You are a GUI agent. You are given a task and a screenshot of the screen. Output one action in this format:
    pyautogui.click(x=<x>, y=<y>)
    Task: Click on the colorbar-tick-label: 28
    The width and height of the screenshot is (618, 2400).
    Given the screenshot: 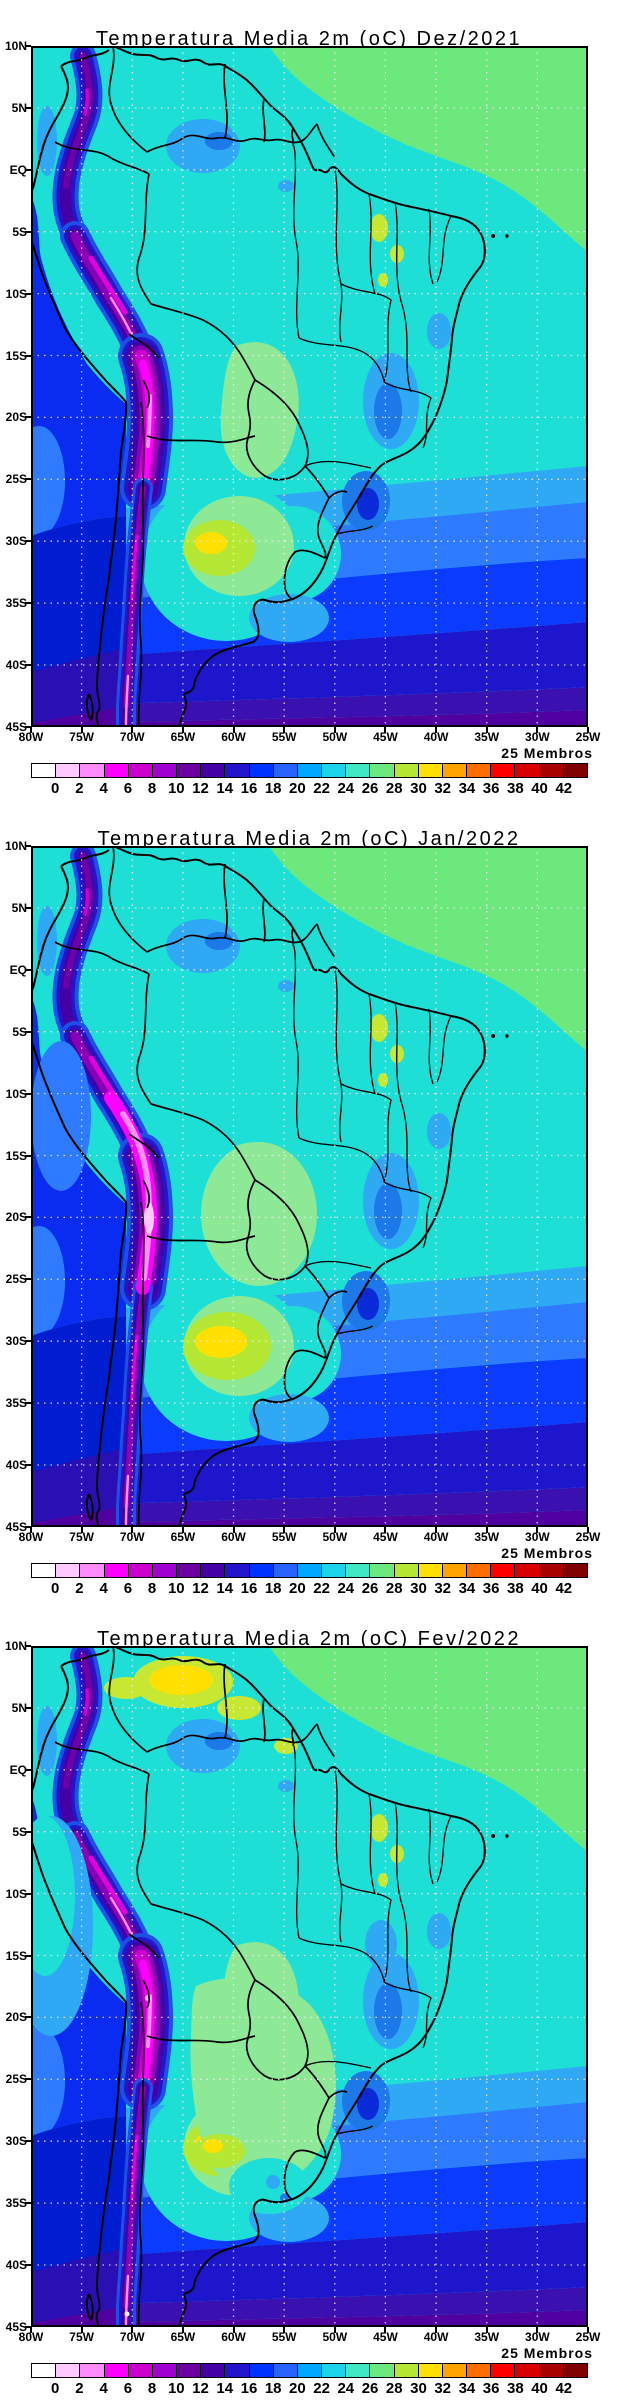 What is the action you would take?
    pyautogui.click(x=394, y=2388)
    